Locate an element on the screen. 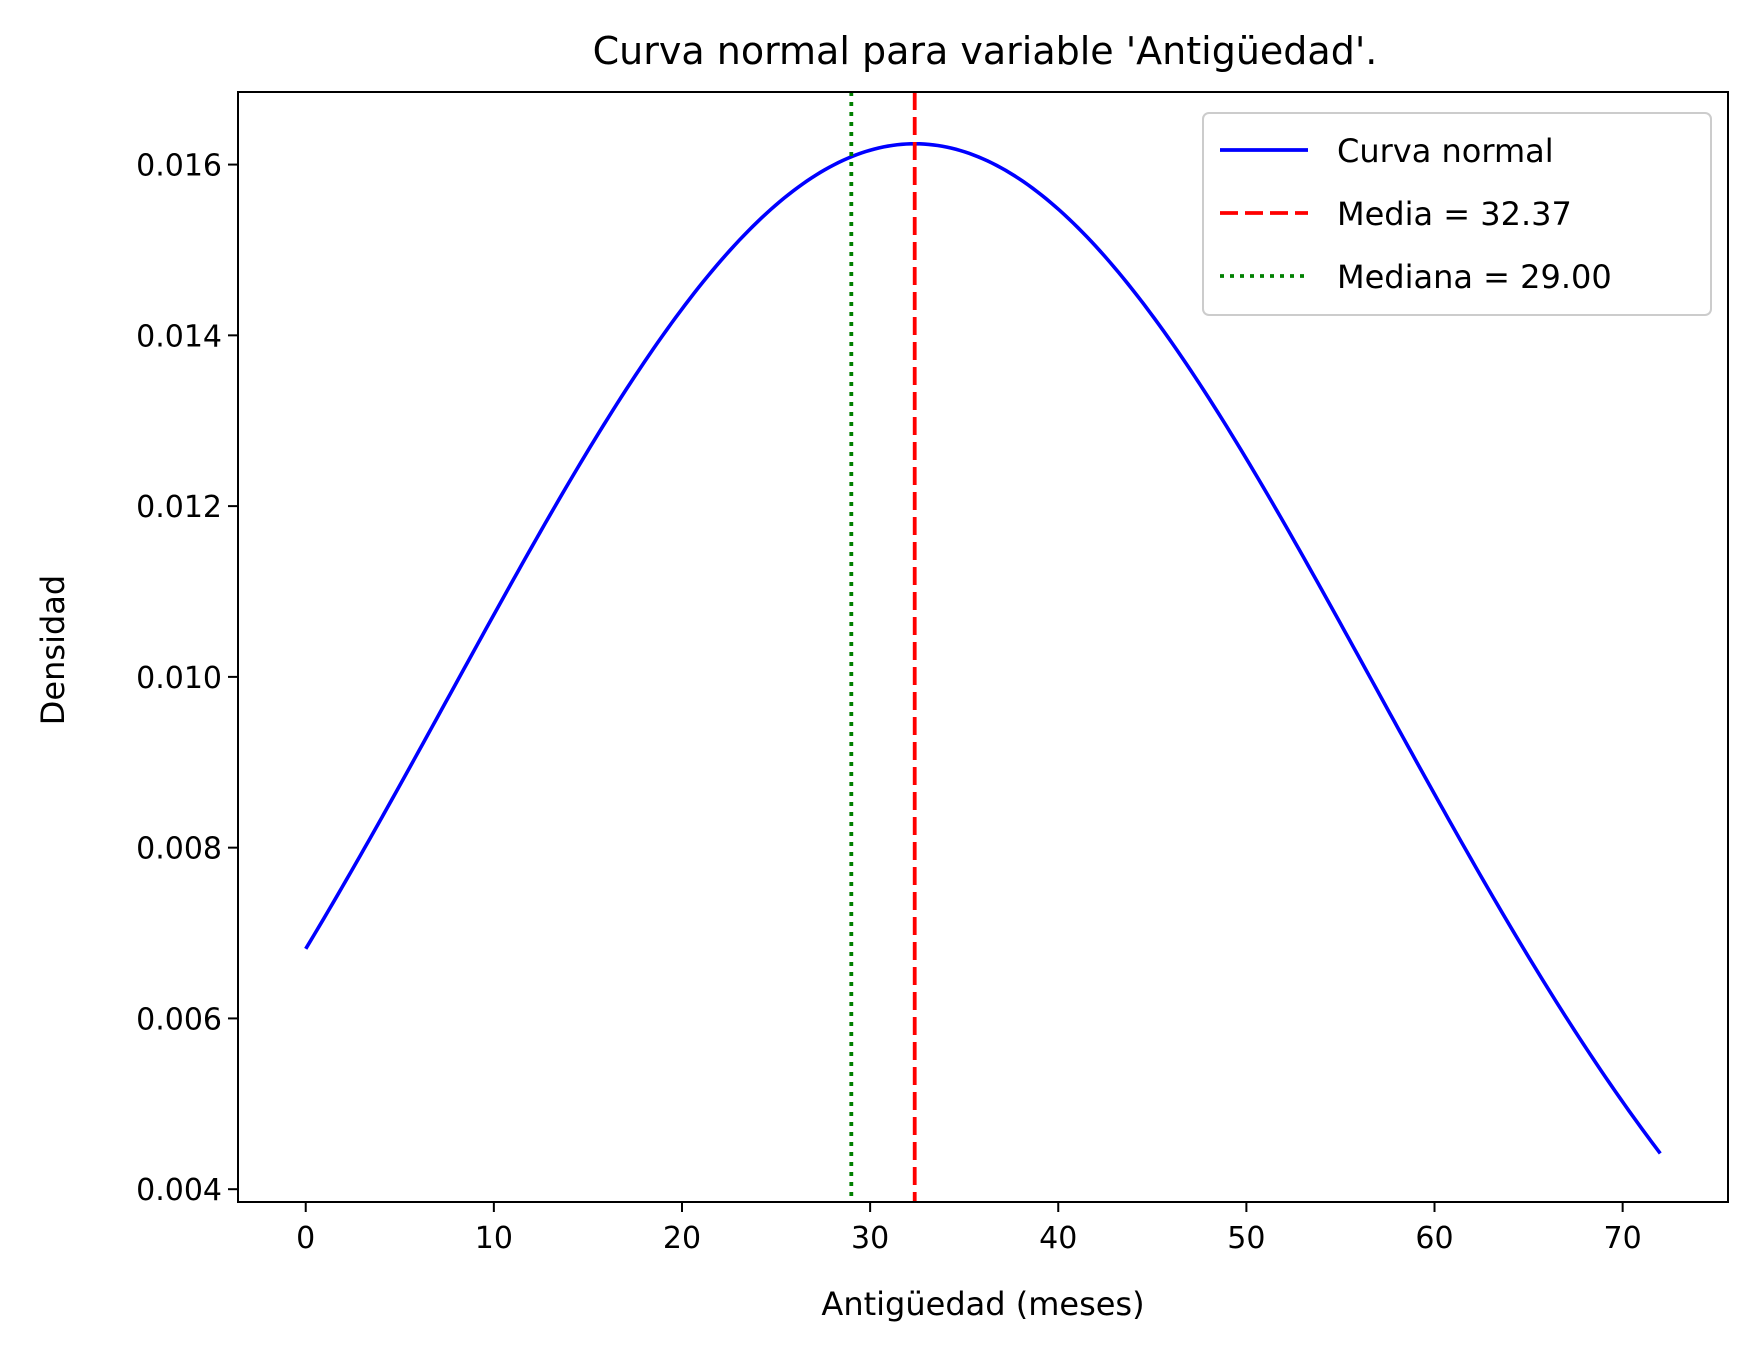  x-tick-label: 60 is located at coordinates (1434, 1238).